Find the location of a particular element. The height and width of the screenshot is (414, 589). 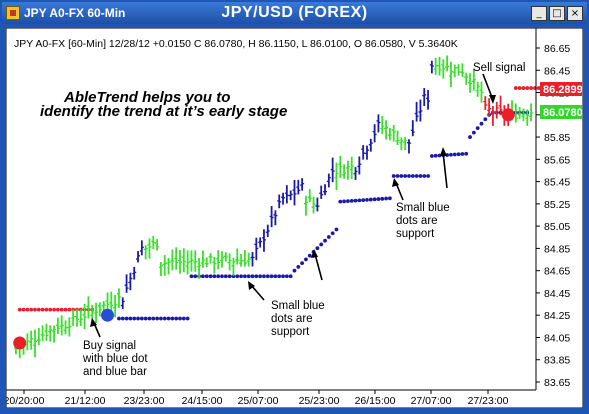

sell-level-badge is located at coordinates (561, 89).